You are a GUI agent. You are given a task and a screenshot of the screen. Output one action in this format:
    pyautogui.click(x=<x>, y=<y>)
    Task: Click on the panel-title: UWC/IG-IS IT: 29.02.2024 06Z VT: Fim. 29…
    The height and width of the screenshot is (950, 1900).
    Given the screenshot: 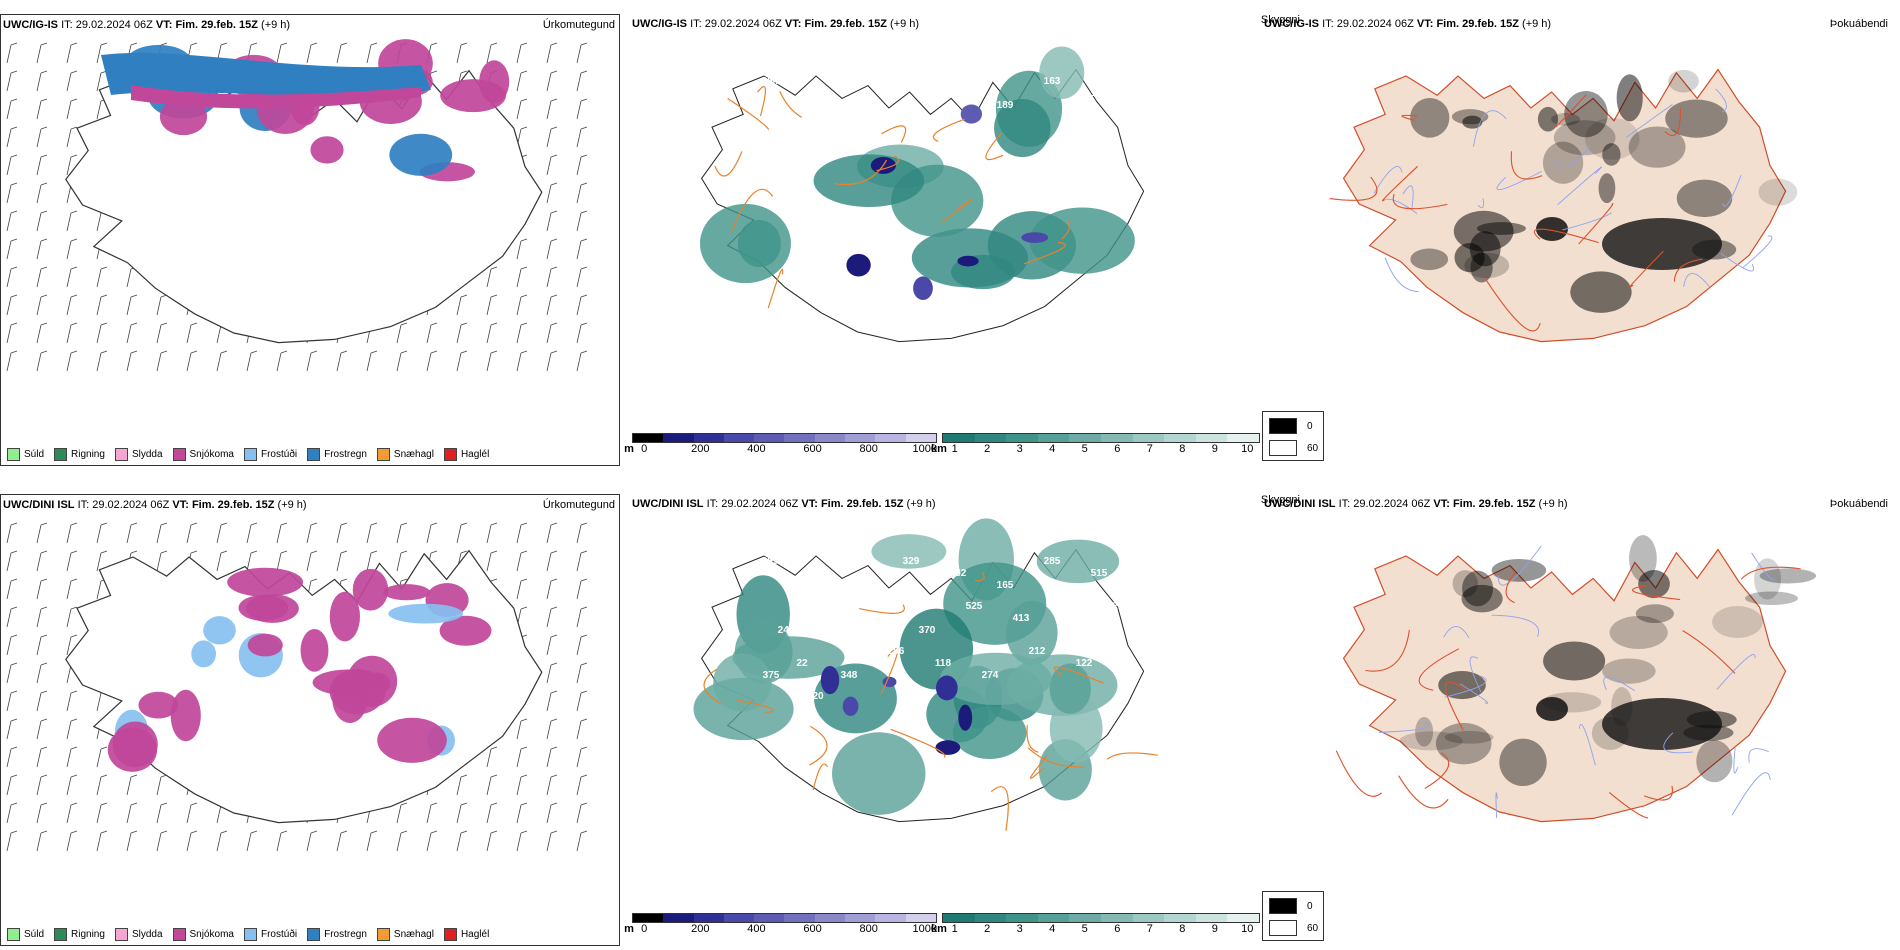 What is the action you would take?
    pyautogui.click(x=776, y=24)
    